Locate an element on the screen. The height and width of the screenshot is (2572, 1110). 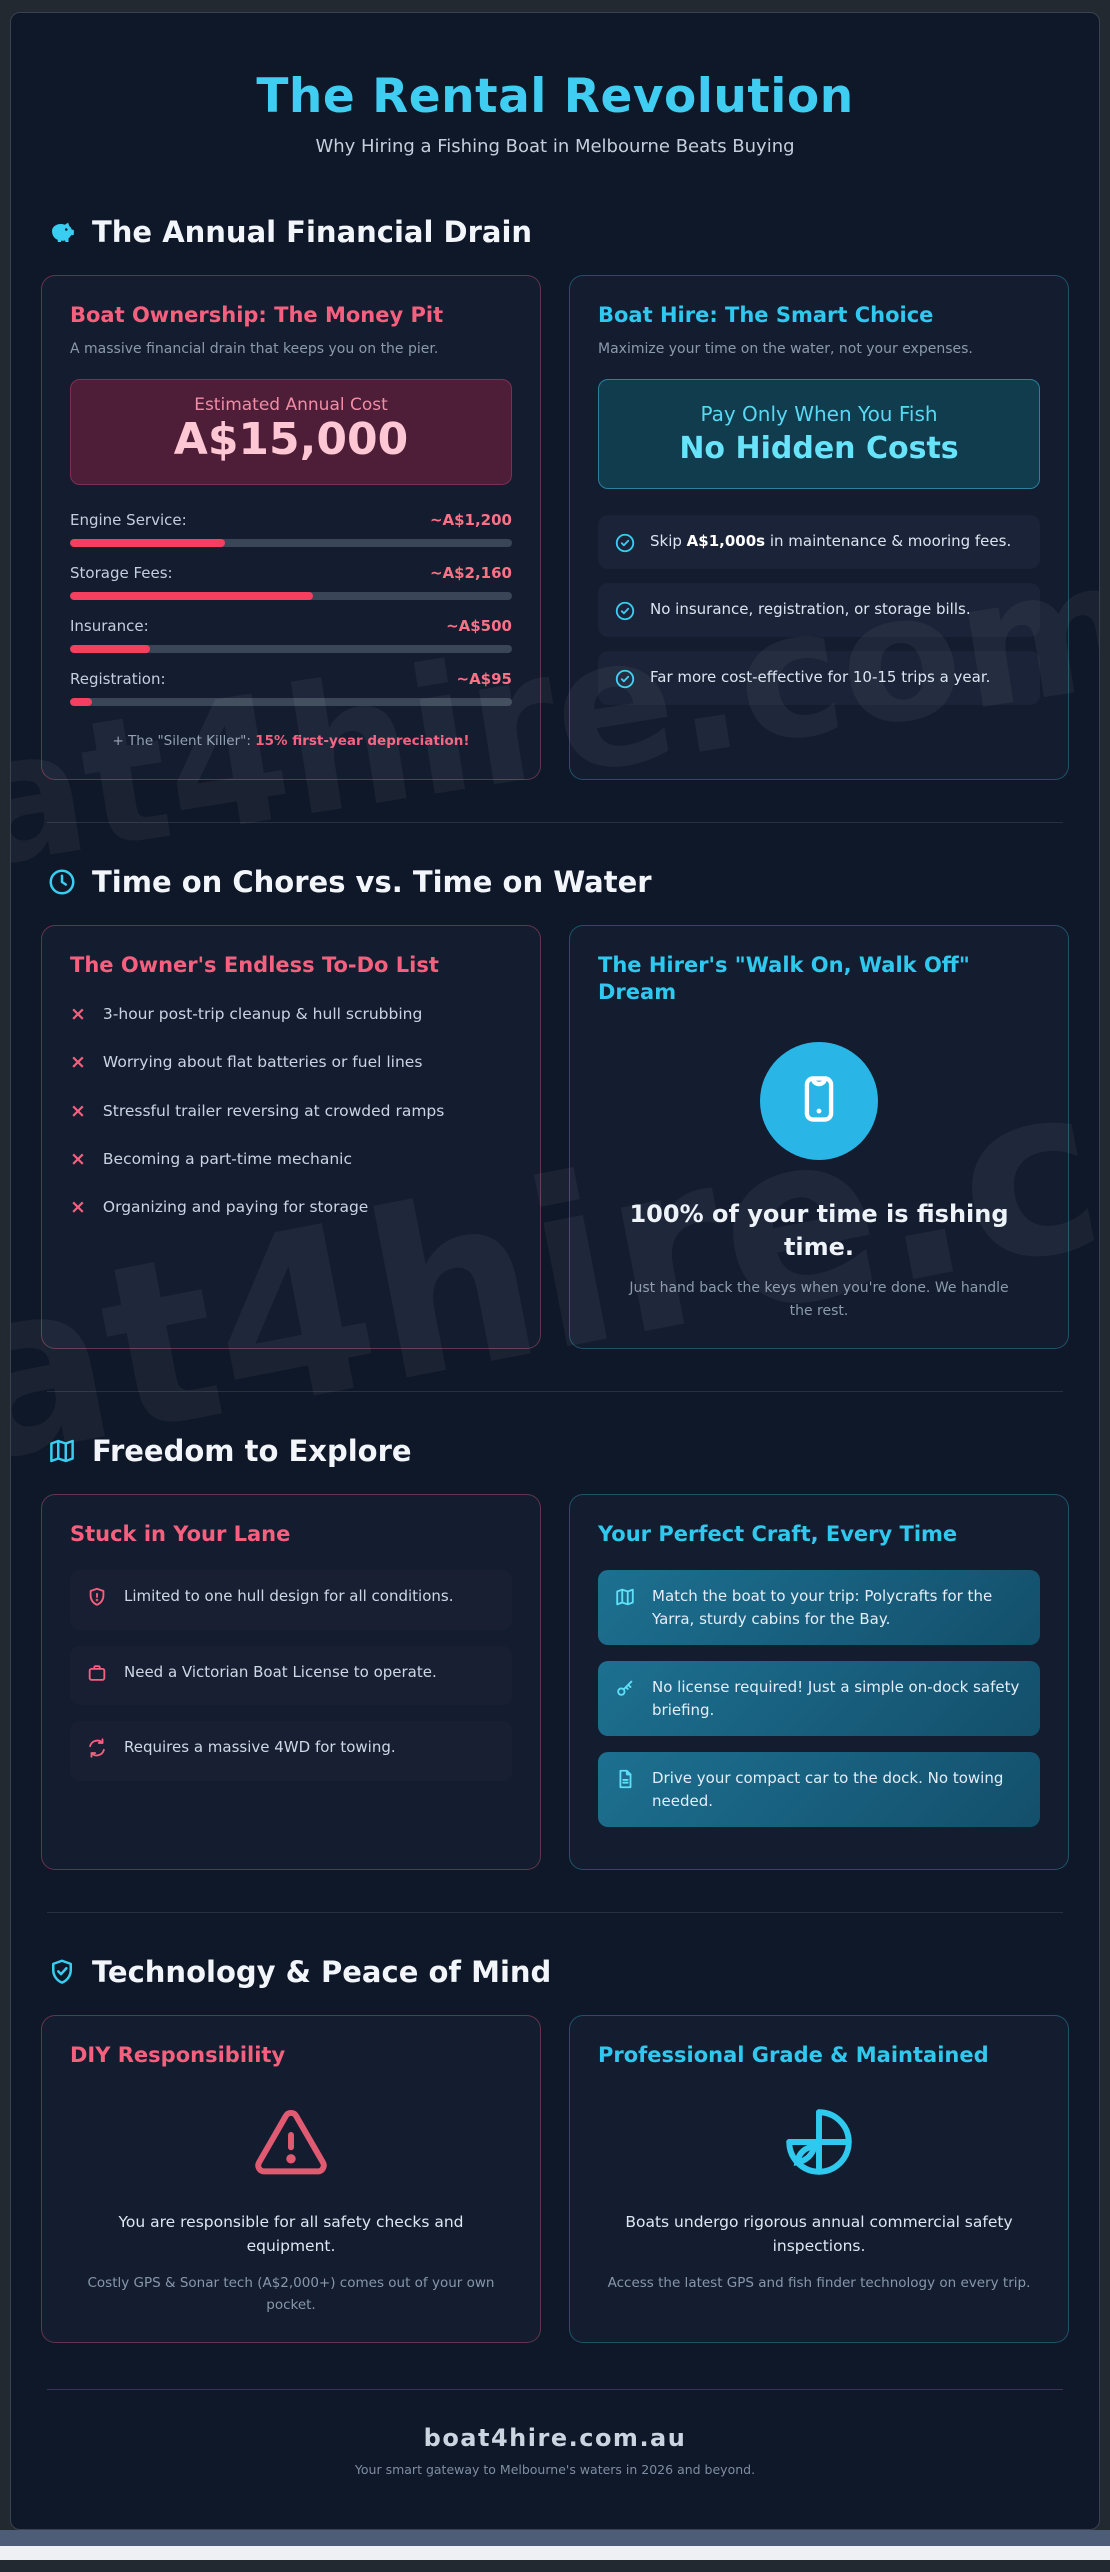
card-title: DIY Responsibility is located at coordinates (178, 2055).